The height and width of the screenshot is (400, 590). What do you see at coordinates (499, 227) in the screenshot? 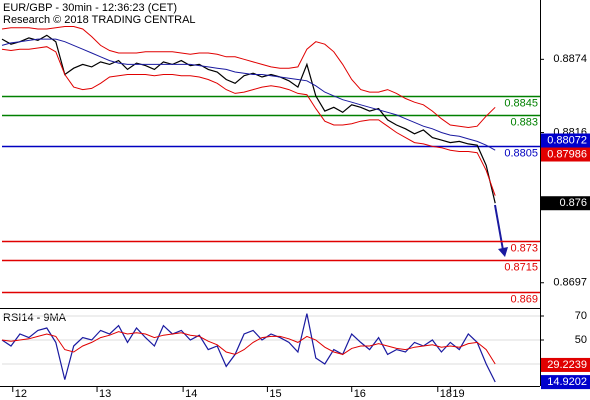
I see `forecast-arrow` at bounding box center [499, 227].